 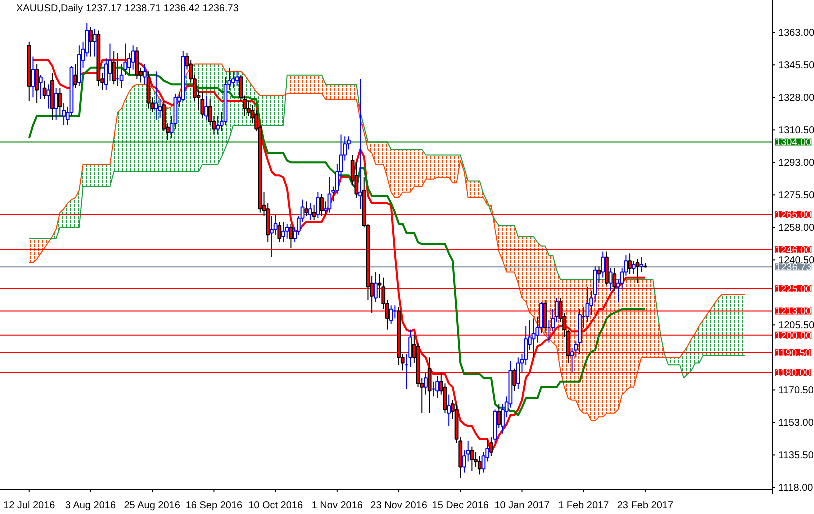 What do you see at coordinates (796, 34) in the screenshot?
I see `y-tick-label: 1363.00` at bounding box center [796, 34].